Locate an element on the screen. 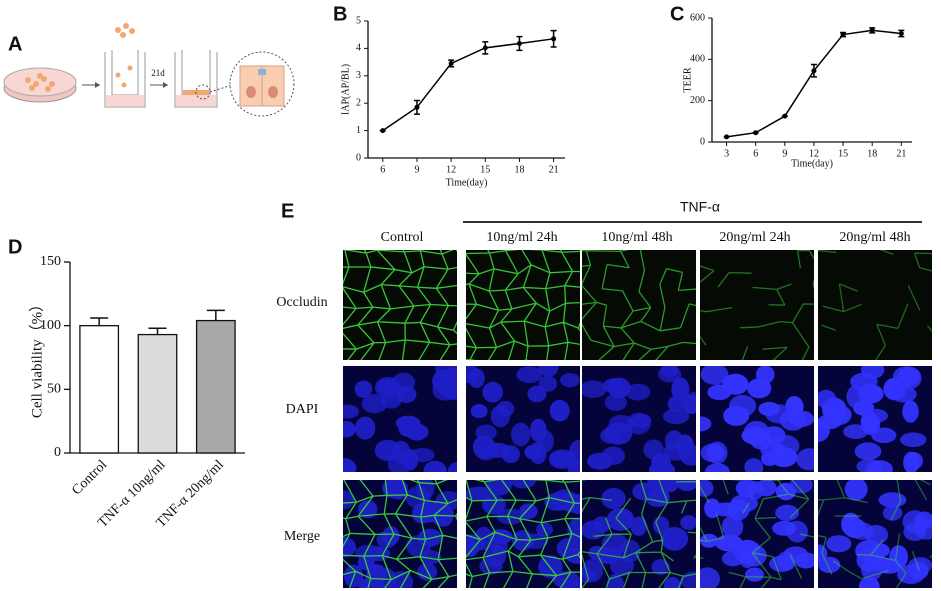 The image size is (941, 591). x-tick-label: 3 is located at coordinates (726, 153).